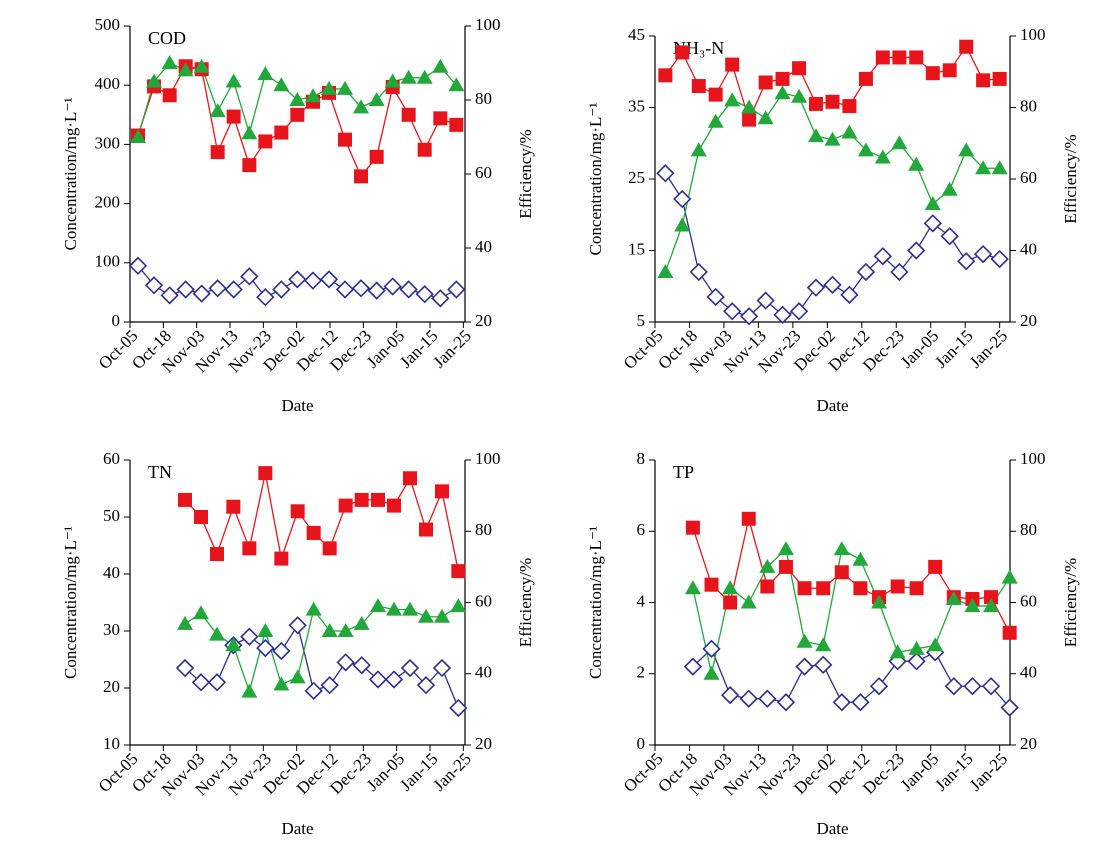 The image size is (1114, 851). What do you see at coordinates (953, 771) in the screenshot?
I see `x-tick-label: Jan-15` at bounding box center [953, 771].